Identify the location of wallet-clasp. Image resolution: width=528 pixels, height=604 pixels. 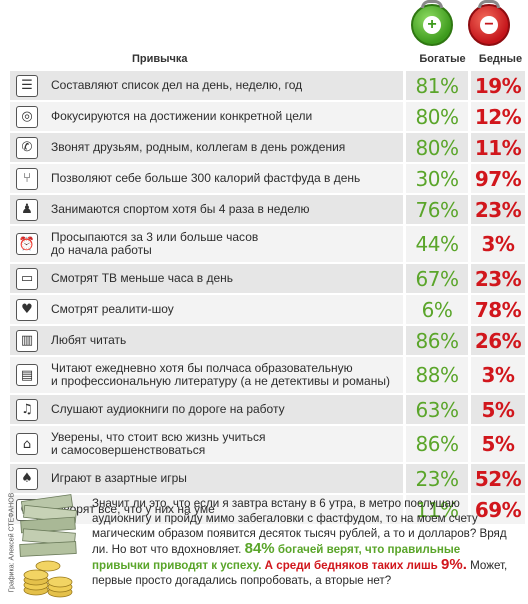
(432, 4).